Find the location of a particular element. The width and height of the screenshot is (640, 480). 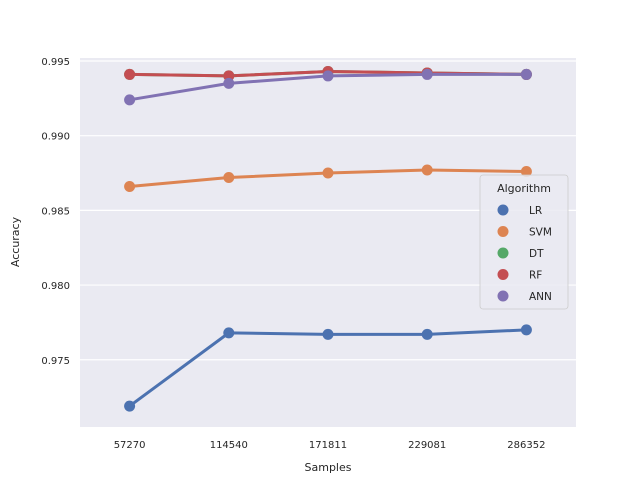

y-tick-labels: 0.975 0.980 0.985 0.990 0.995 is located at coordinates (55, 212).